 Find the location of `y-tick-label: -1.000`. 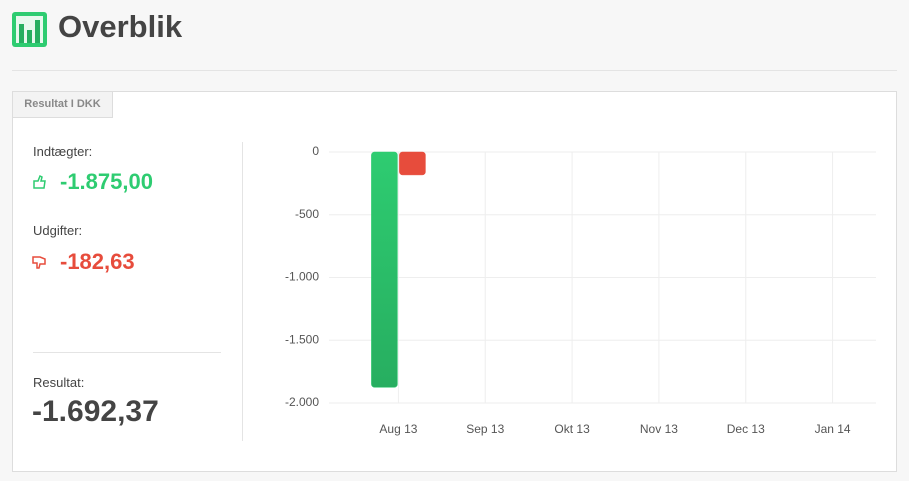

y-tick-label: -1.000 is located at coordinates (302, 277).